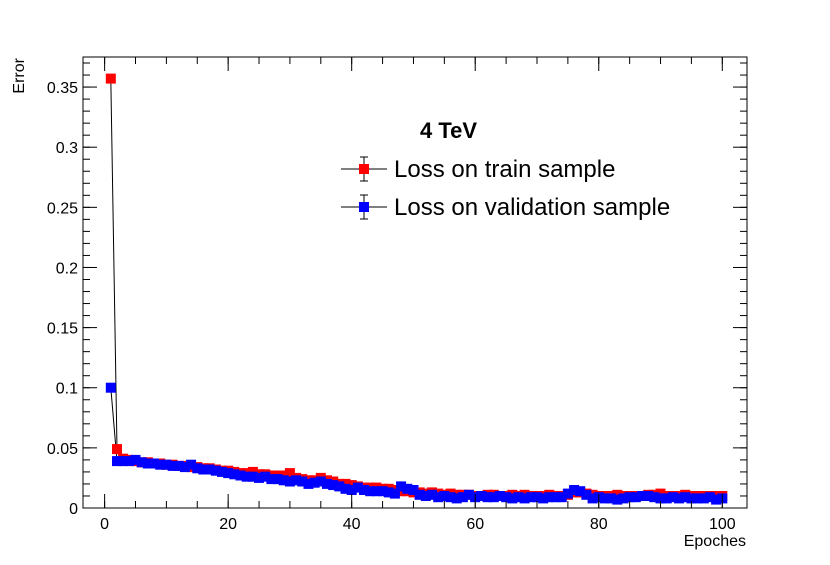 The height and width of the screenshot is (565, 830). What do you see at coordinates (364, 207) in the screenshot?
I see `legend-validation-marker` at bounding box center [364, 207].